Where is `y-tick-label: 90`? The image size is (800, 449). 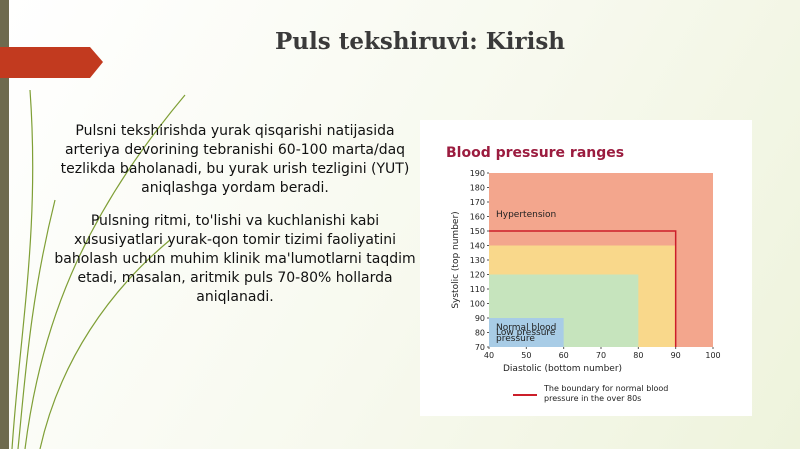 y-tick-label: 90 is located at coordinates (480, 318).